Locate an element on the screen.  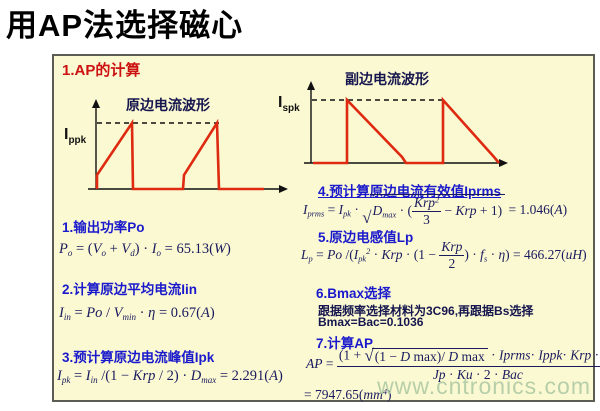
bmax-material-note: 跟据频率选择材料为3C96,再跟据Bs选择 is located at coordinates (426, 311).